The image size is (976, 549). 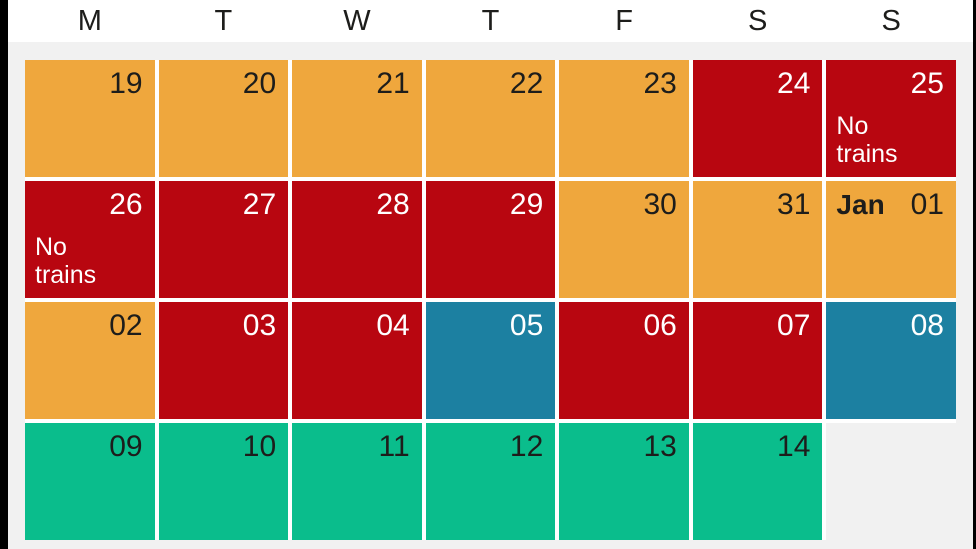 I want to click on calendar-cell: 11, so click(x=357, y=481).